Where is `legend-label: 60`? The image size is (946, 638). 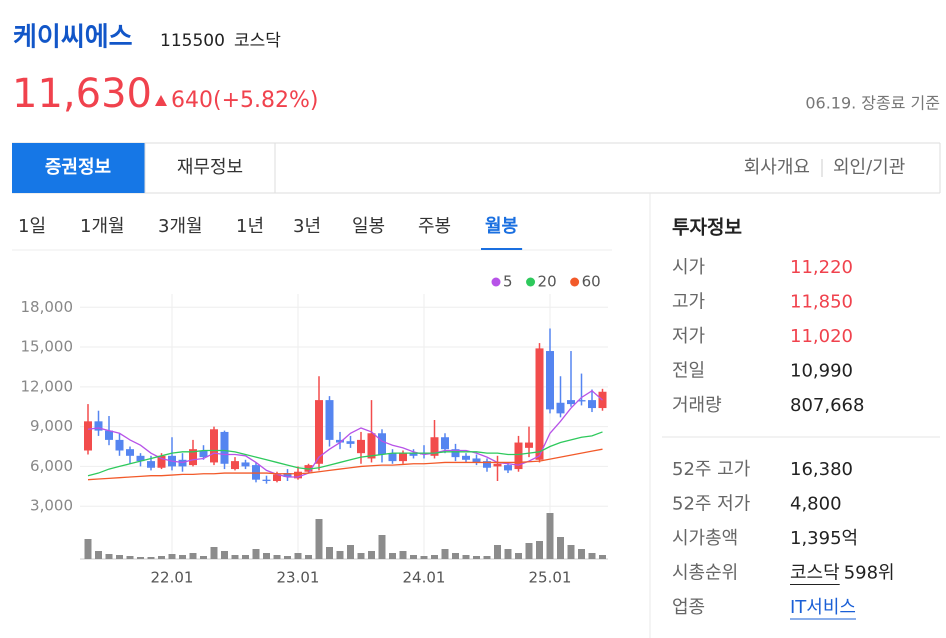 legend-label: 60 is located at coordinates (591, 282).